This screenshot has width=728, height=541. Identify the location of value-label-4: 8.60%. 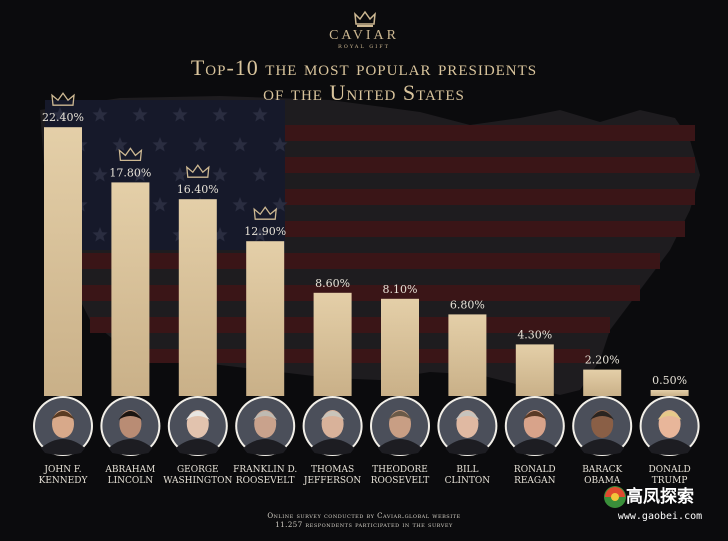
(332, 283).